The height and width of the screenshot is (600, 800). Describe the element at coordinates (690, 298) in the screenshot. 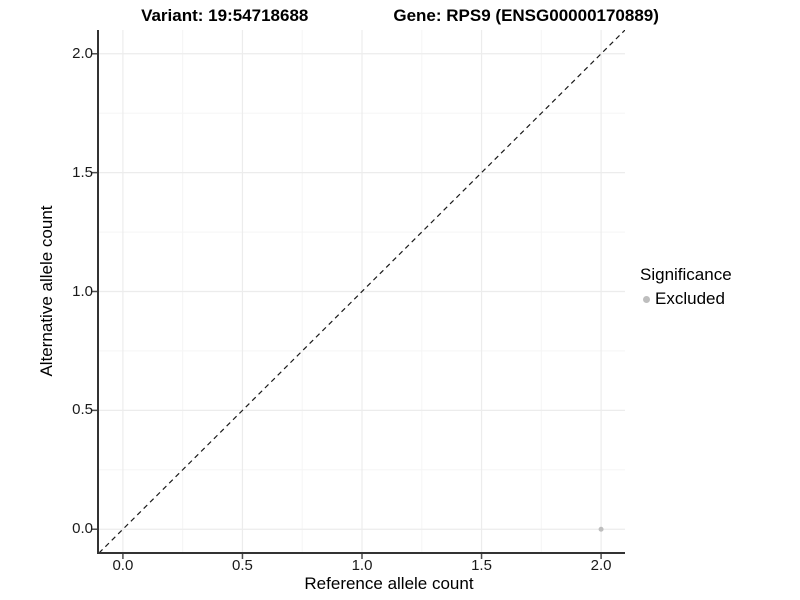

I see `legend-item-label: Excluded` at that location.